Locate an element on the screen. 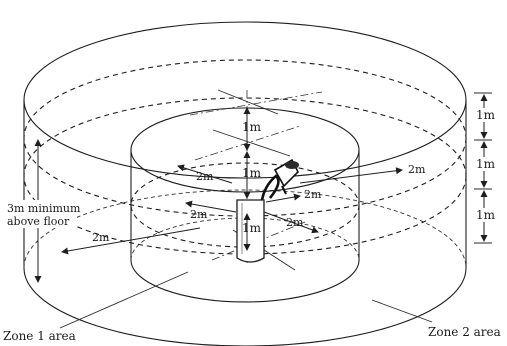  zone1-leader is located at coordinates (124, 300).